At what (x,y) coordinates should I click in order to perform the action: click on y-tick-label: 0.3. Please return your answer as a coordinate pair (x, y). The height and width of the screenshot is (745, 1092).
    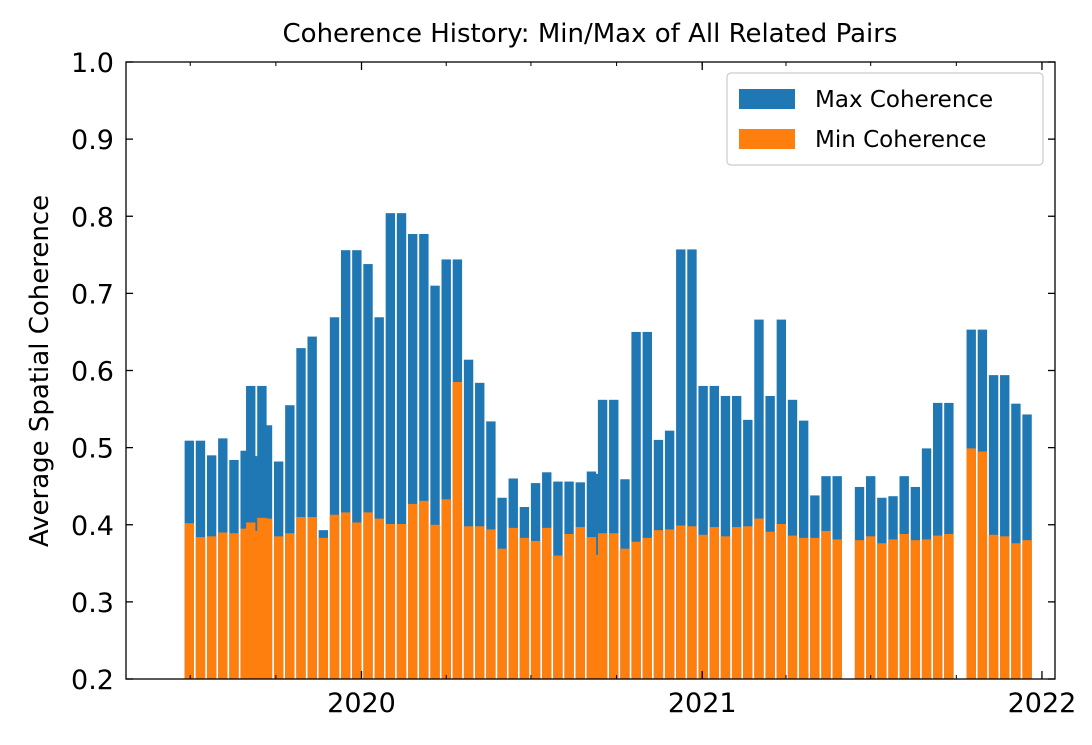
    Looking at the image, I should click on (92, 603).